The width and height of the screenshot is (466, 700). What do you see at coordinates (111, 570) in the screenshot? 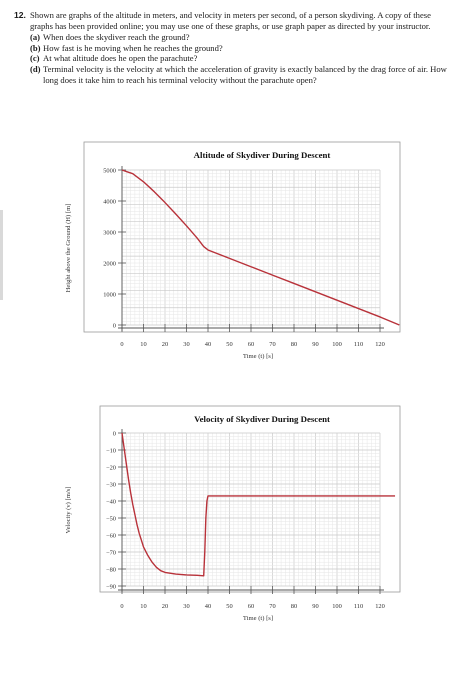
I see `y-tick-label: −80` at bounding box center [111, 570].